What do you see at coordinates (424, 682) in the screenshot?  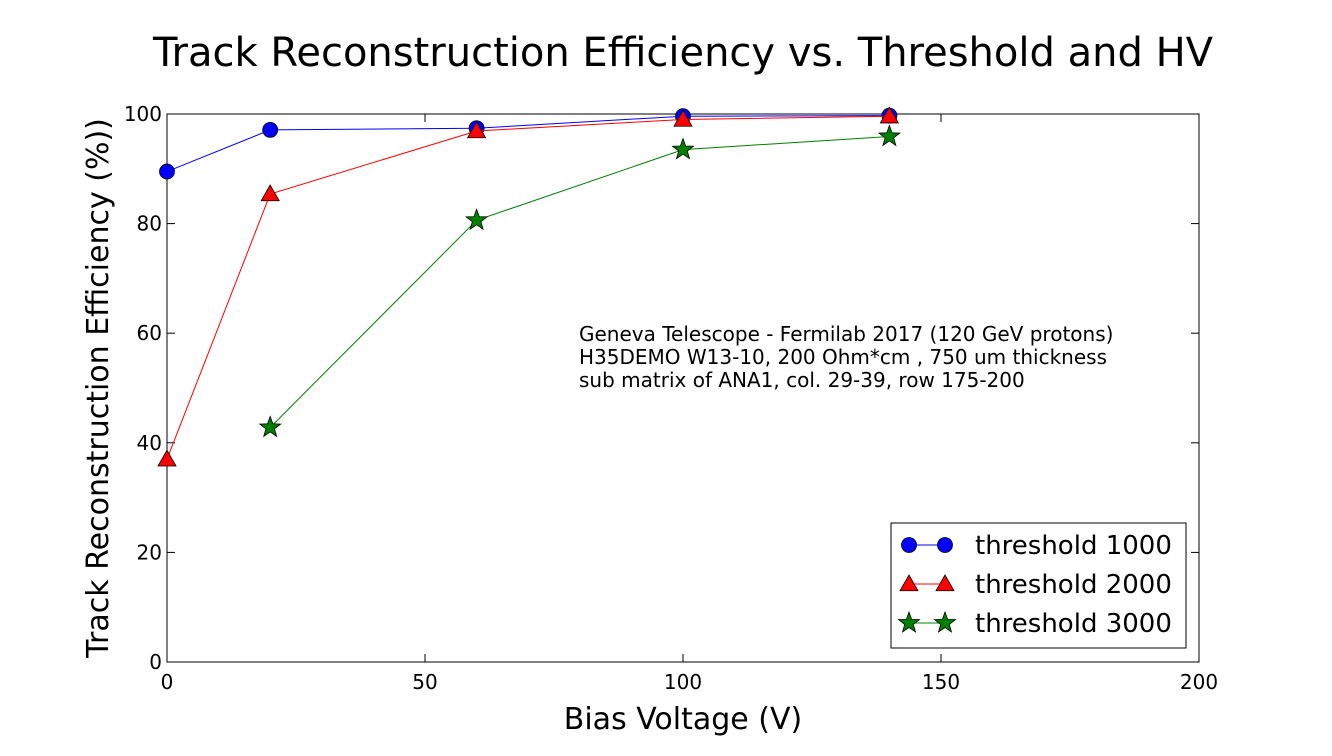 I see `x-tick-label: 50` at bounding box center [424, 682].